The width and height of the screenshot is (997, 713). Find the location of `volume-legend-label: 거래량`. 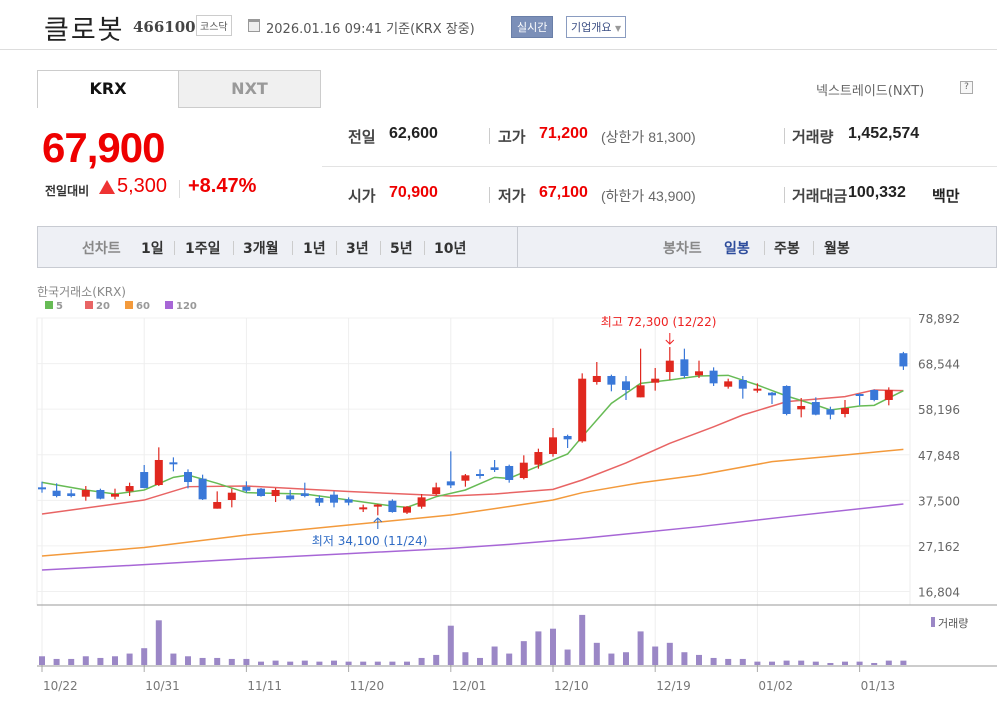

volume-legend-label: 거래량 is located at coordinates (953, 623).